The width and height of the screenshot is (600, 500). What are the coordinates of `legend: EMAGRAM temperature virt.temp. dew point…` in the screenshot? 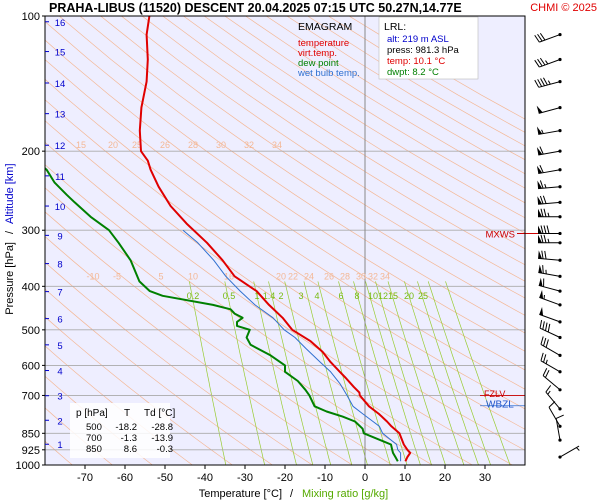 It's located at (328, 50).